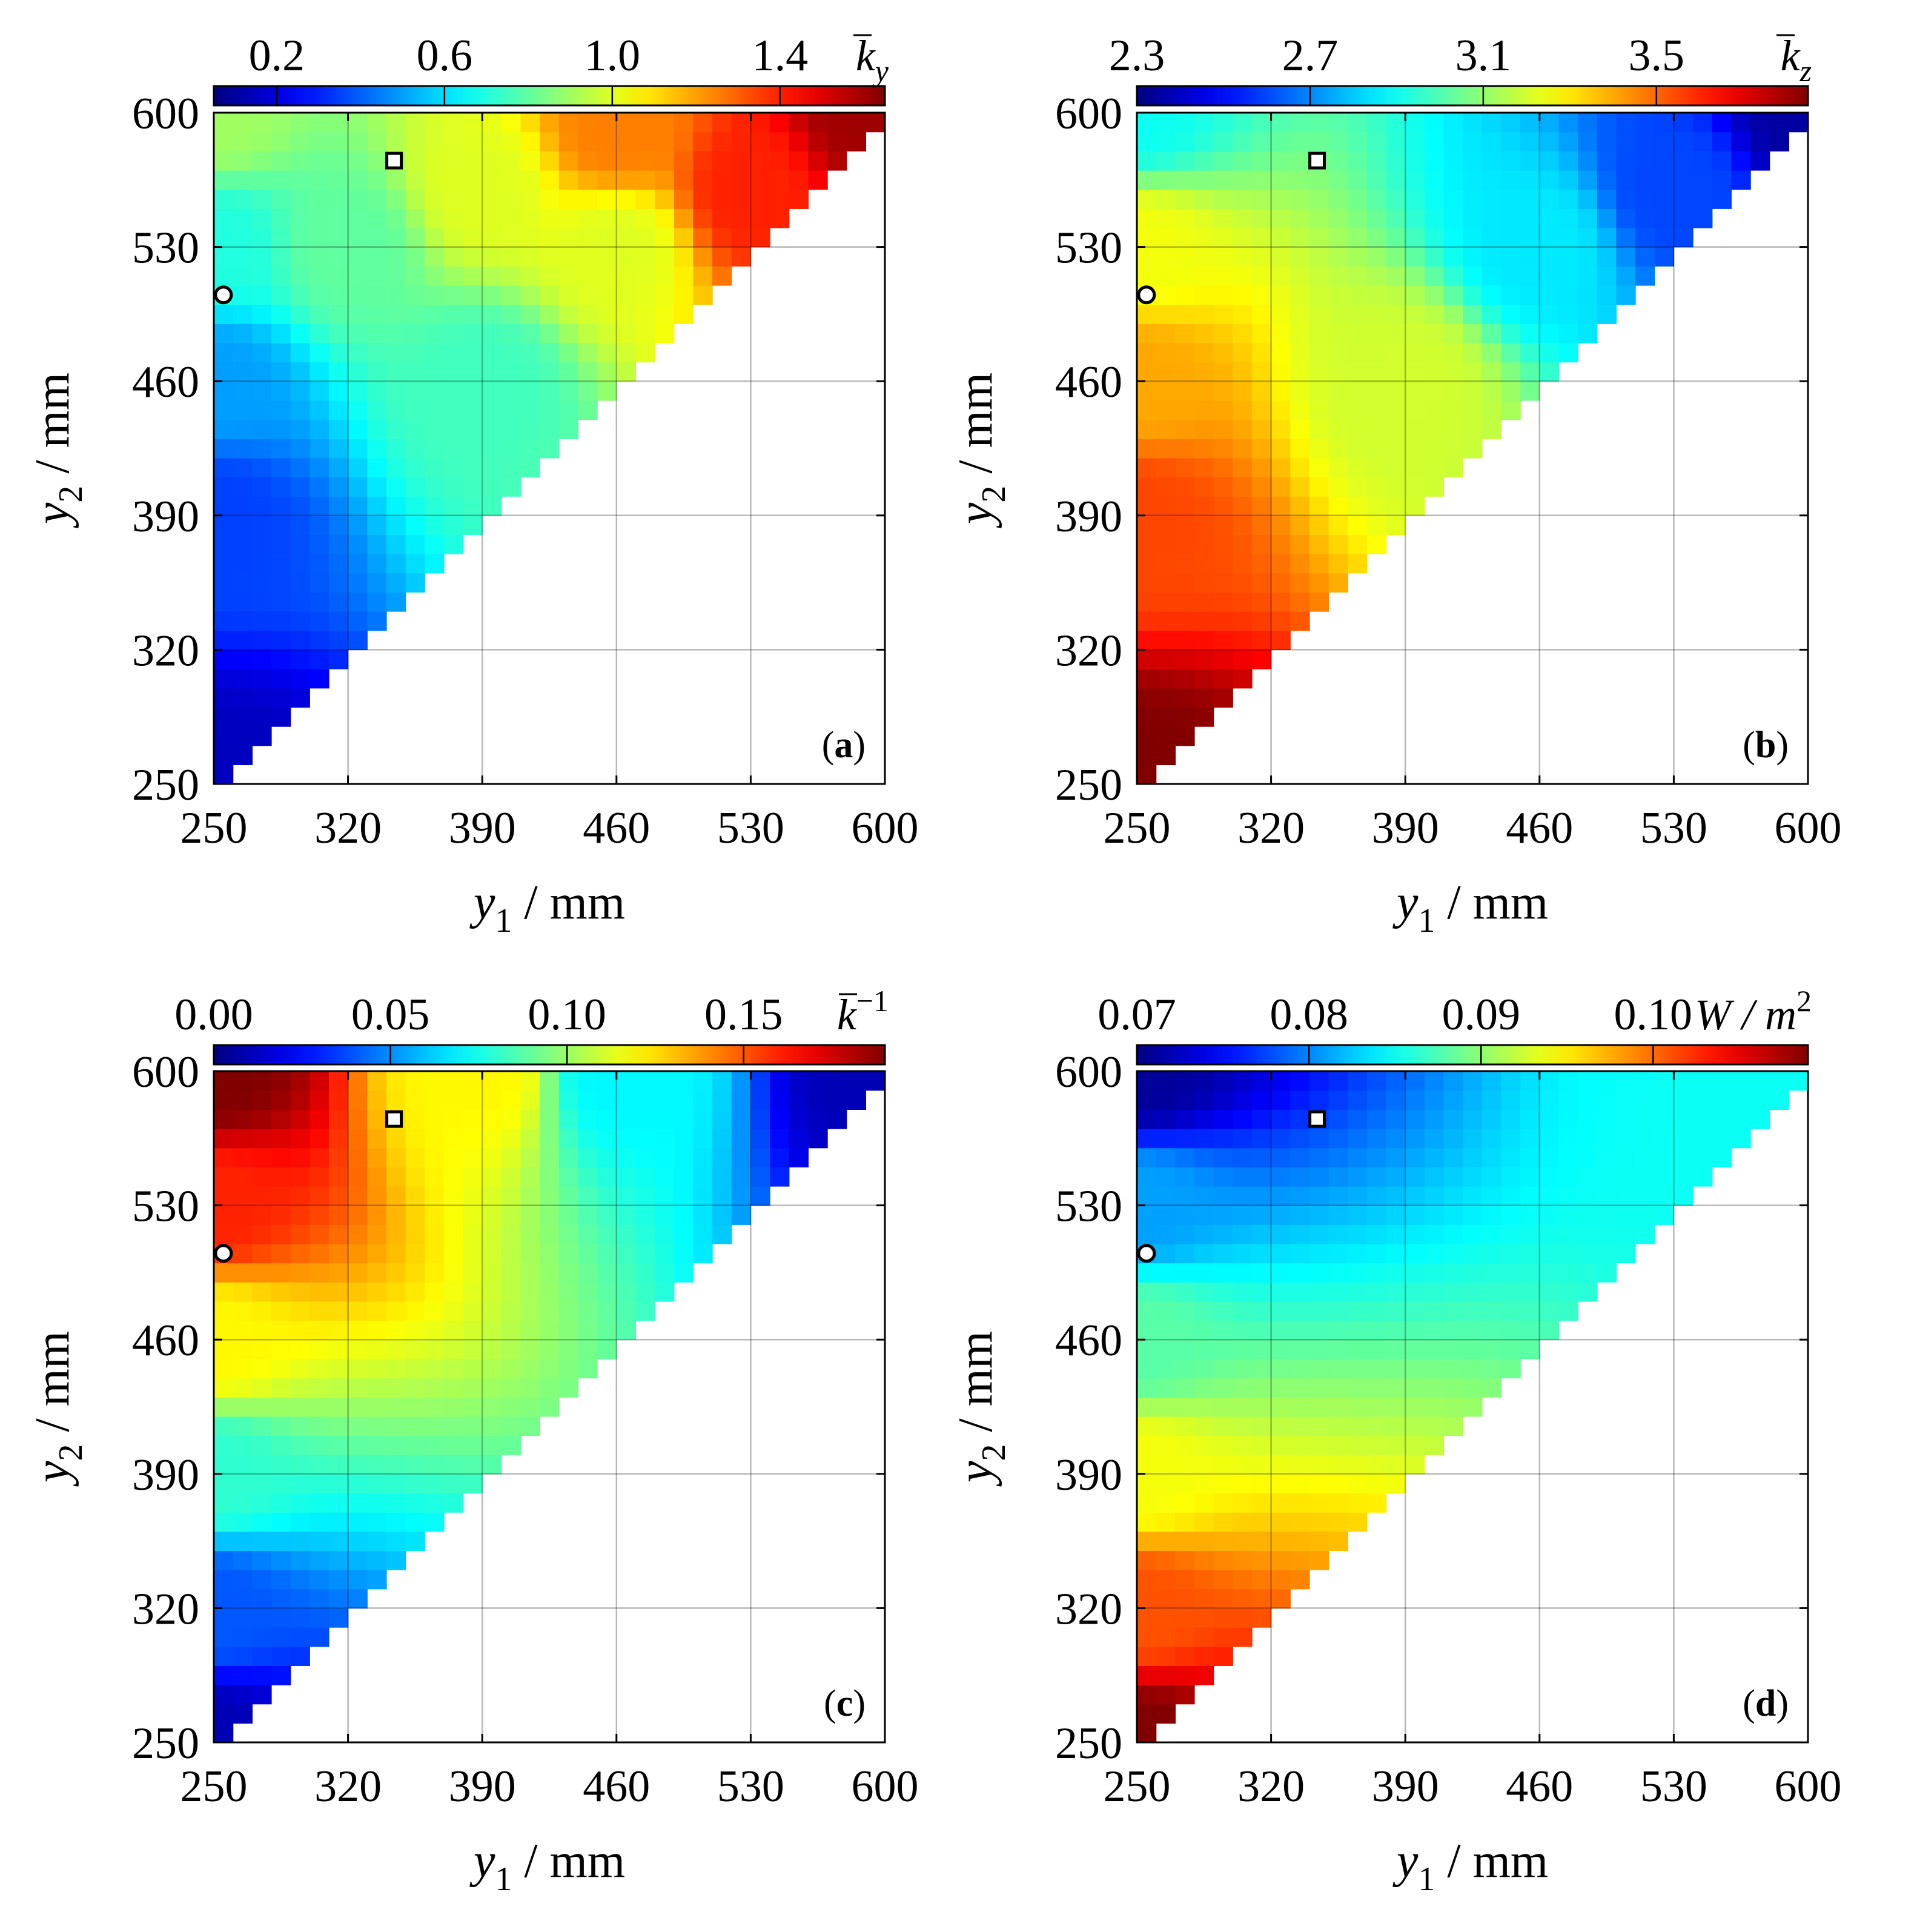 This screenshot has width=1917, height=1932. What do you see at coordinates (612, 56) in the screenshot?
I see `colorbar-tick-label: 1.0` at bounding box center [612, 56].